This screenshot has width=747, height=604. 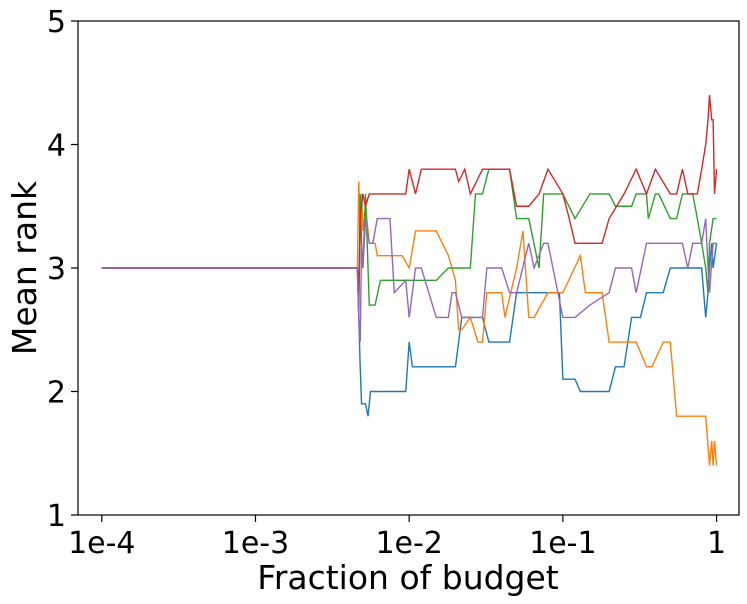 I want to click on y-tick-label: 3, so click(x=56, y=269).